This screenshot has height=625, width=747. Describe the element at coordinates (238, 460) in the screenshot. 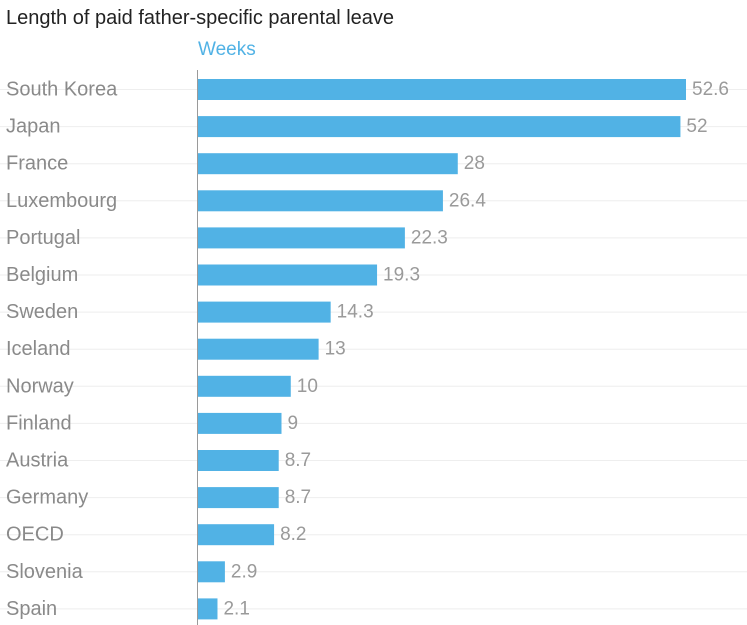

I see `bar-austria` at that location.